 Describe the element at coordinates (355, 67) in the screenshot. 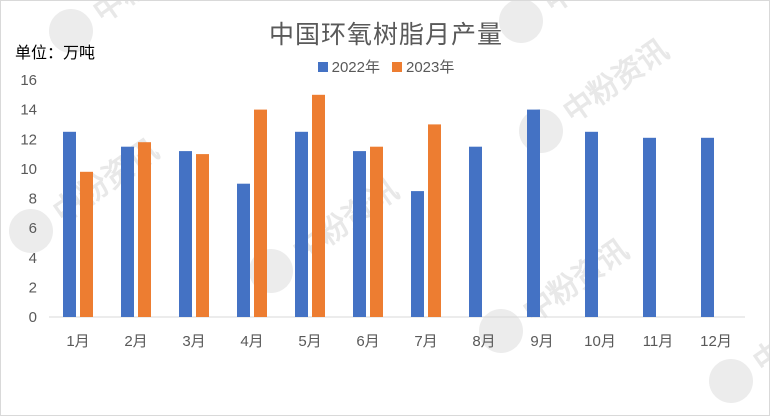

I see `legend-label-2022: 2022年` at that location.